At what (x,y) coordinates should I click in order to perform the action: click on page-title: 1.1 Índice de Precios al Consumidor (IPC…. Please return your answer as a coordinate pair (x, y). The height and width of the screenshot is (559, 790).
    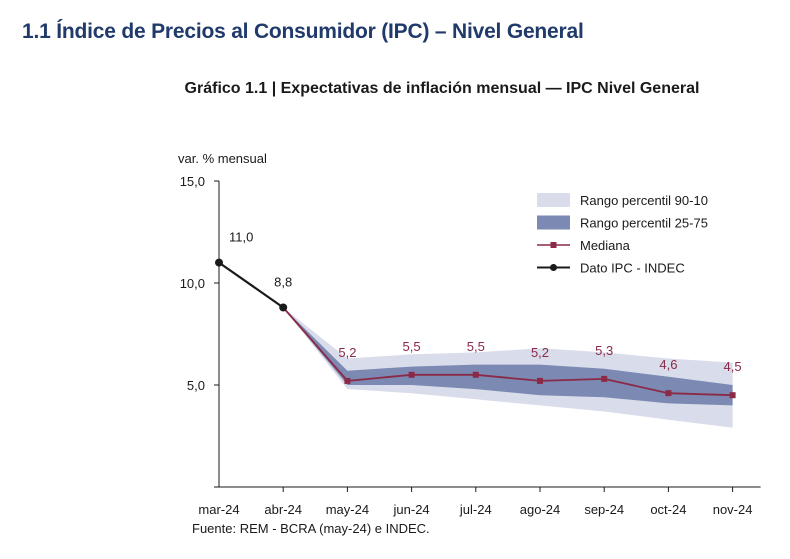
    Looking at the image, I should click on (303, 31).